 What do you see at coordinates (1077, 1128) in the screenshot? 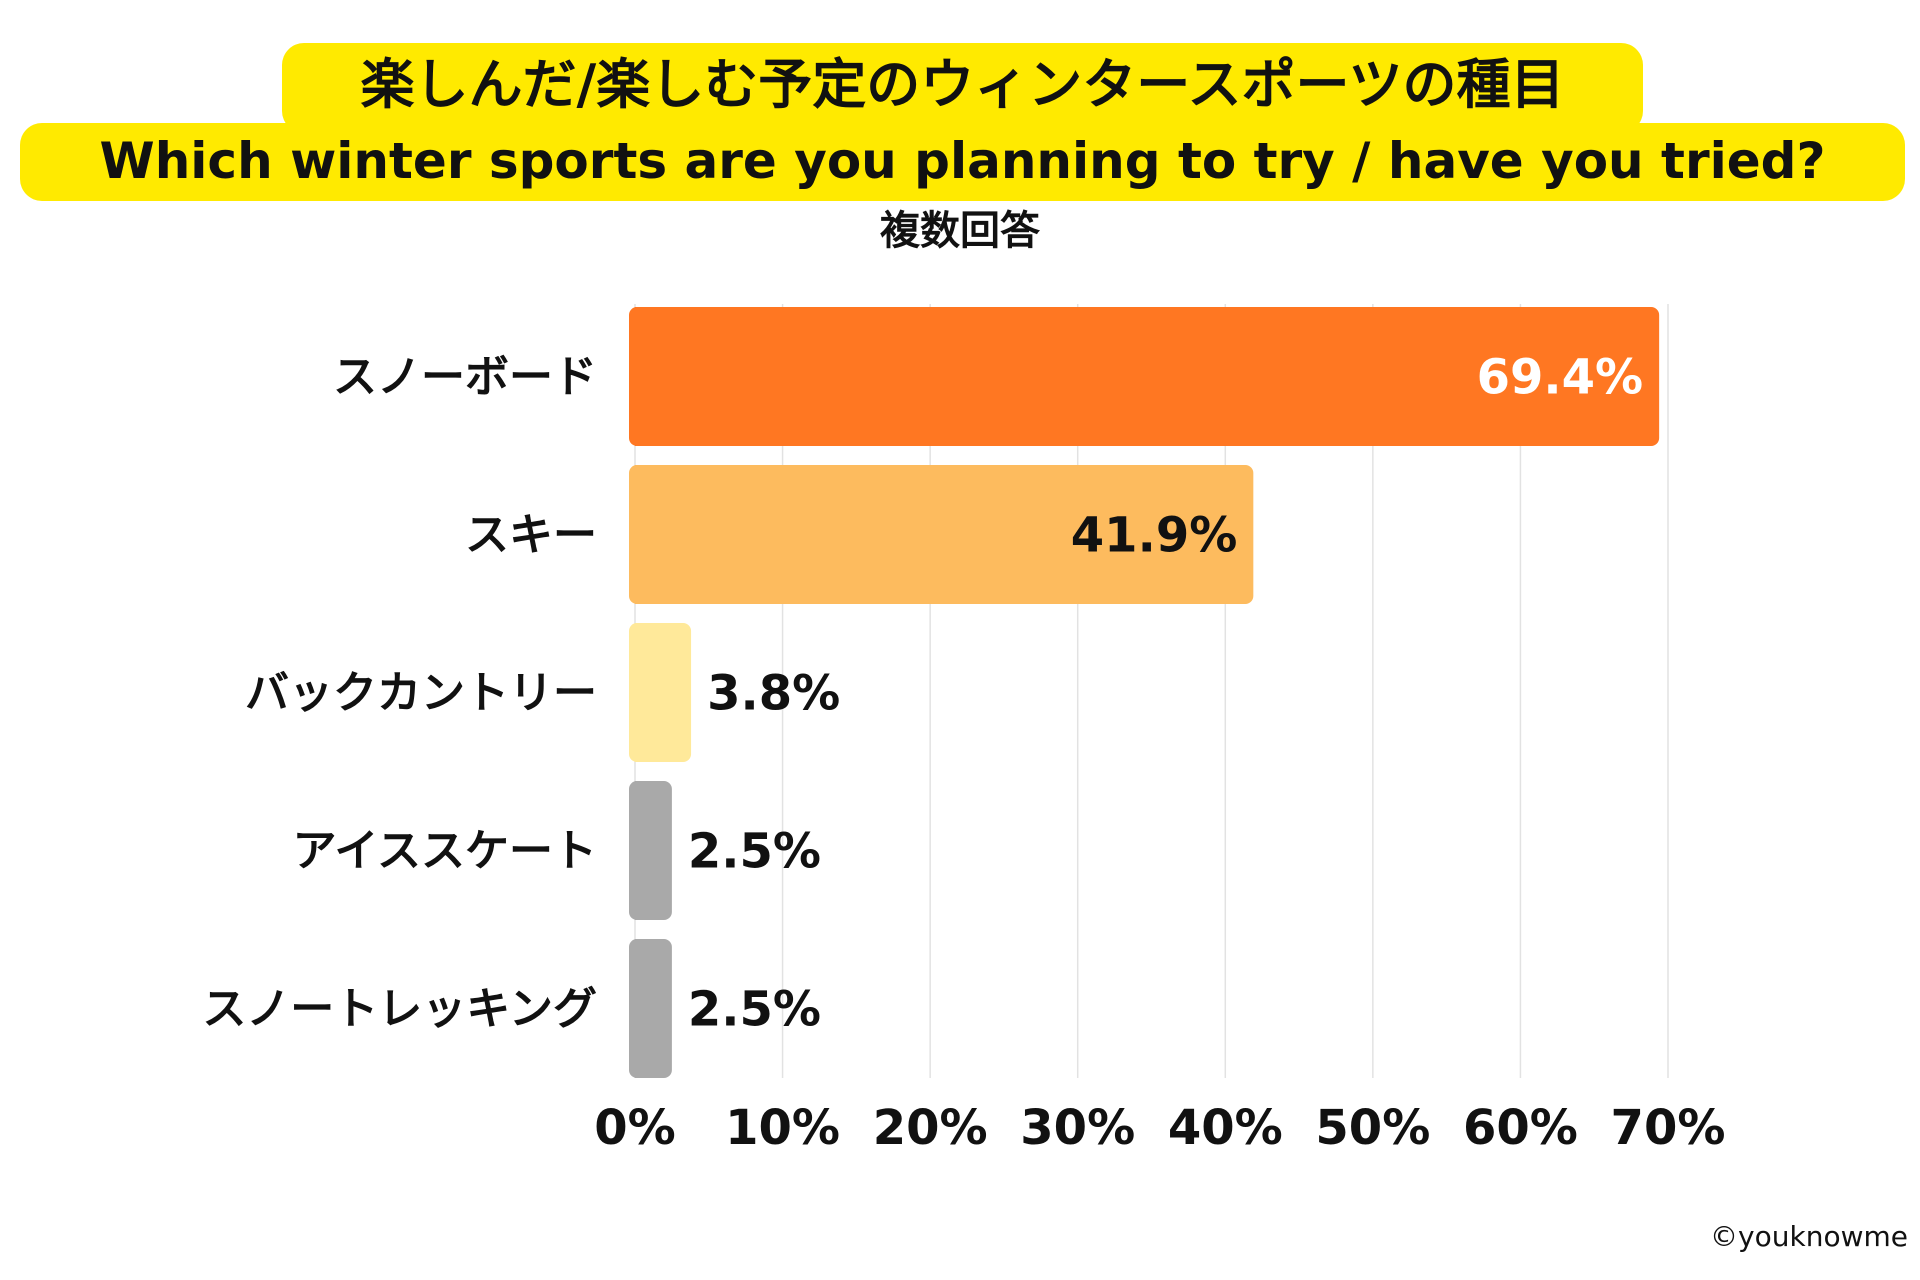
I see `x-tick-label: 30%` at bounding box center [1077, 1128].